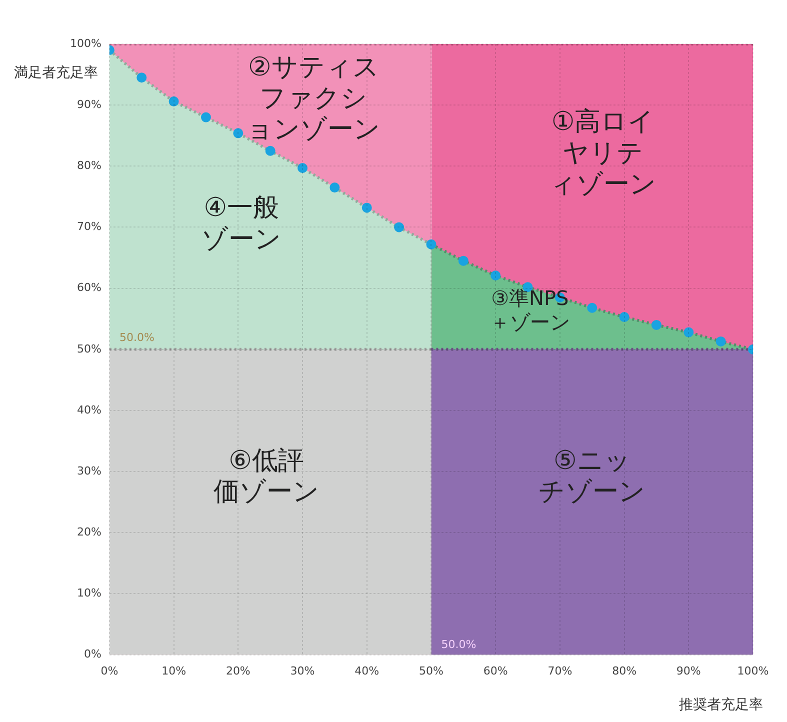 Image resolution: width=787 pixels, height=722 pixels. What do you see at coordinates (89, 409) in the screenshot?
I see `y-tick-label: 40%` at bounding box center [89, 409].